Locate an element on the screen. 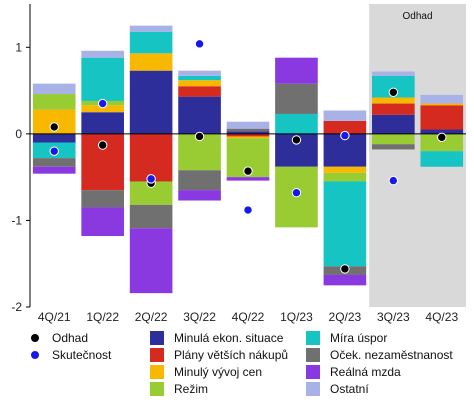 This screenshot has width=474, height=406. y-tick-label: 1 is located at coordinates (18, 47).